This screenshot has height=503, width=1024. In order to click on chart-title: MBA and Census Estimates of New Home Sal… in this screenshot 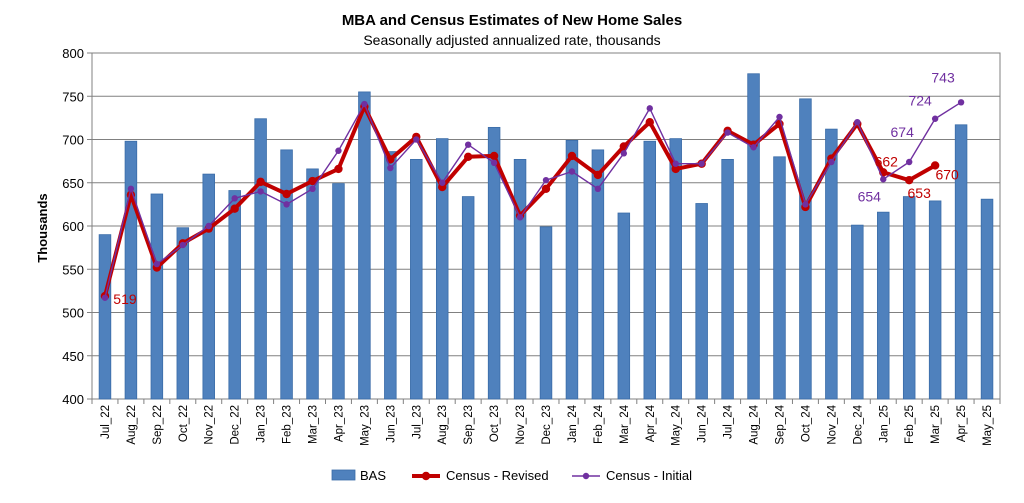, I will do `click(512, 20)`.